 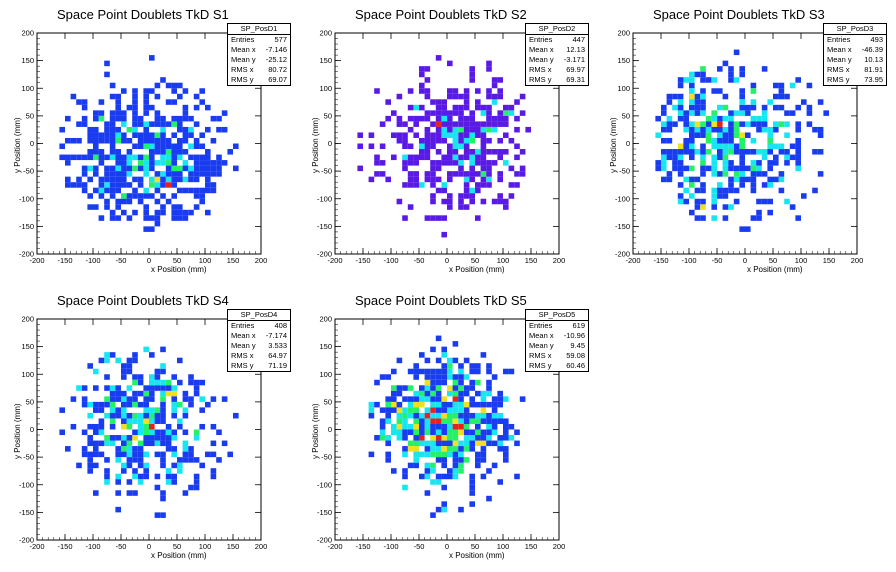 What do you see at coordinates (541, 49) in the screenshot?
I see `stats-label: Mean x` at bounding box center [541, 49].